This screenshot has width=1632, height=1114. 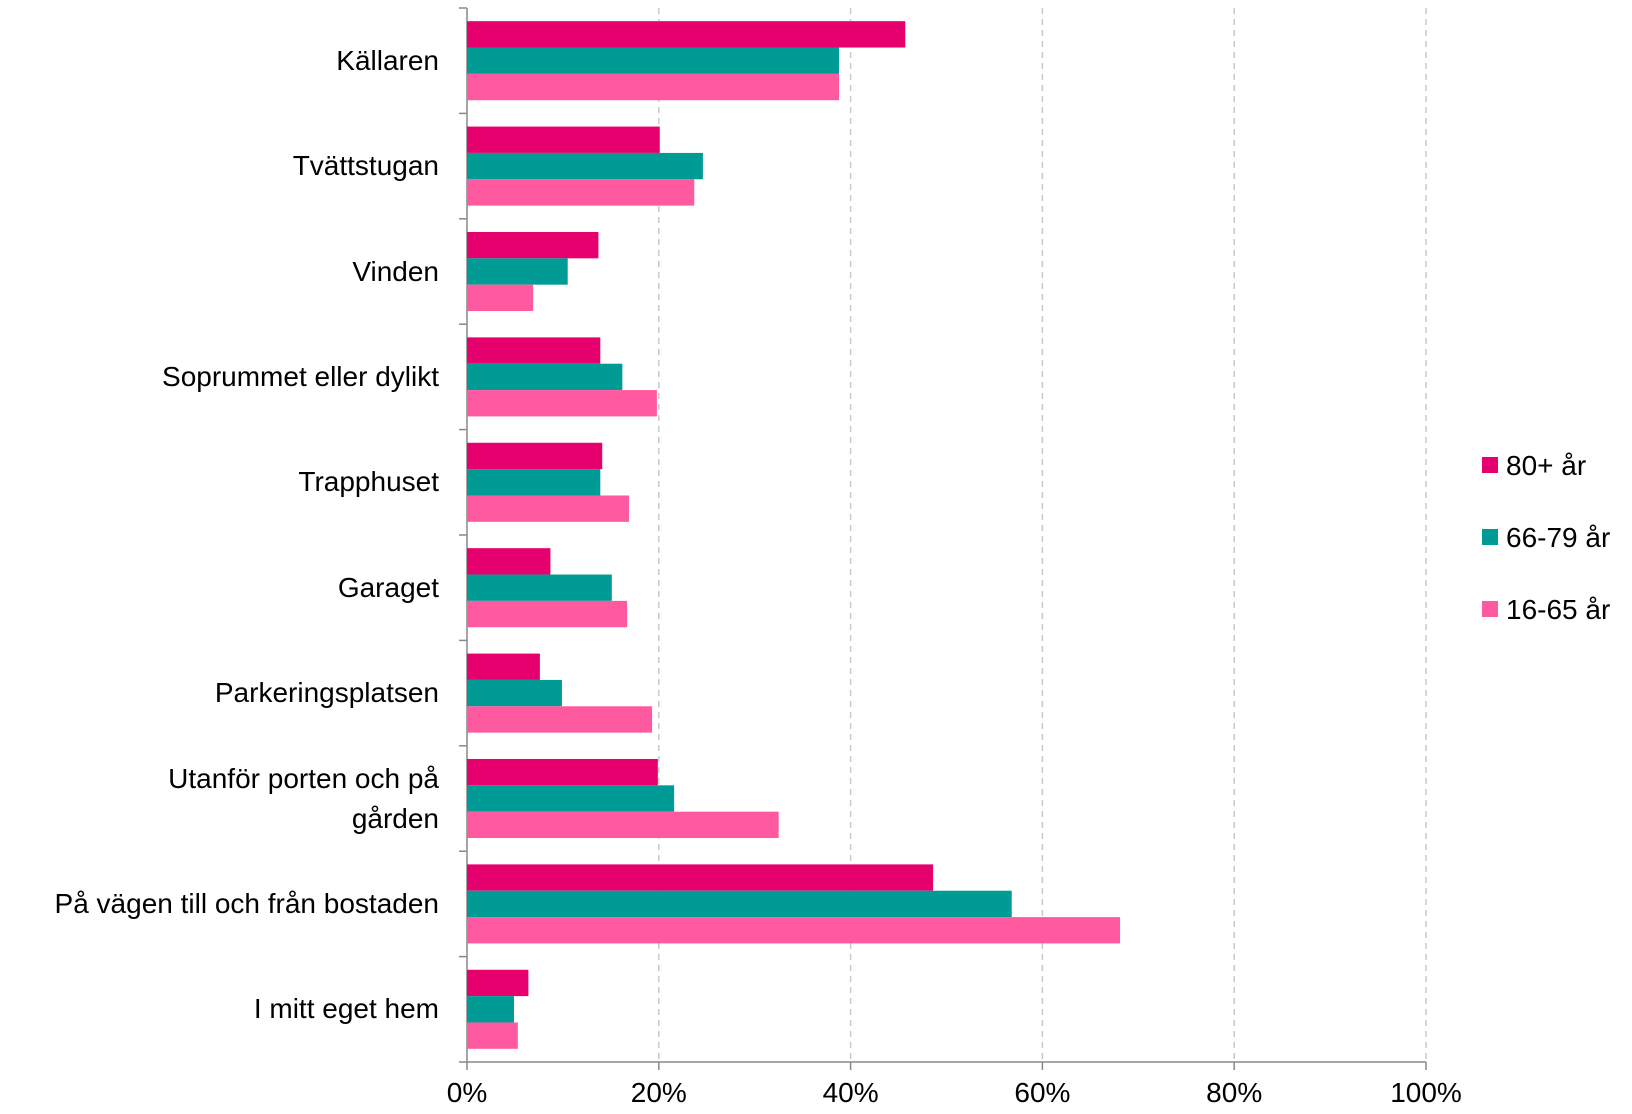 What do you see at coordinates (1426, 1092) in the screenshot?
I see `x-tick-label: 100%` at bounding box center [1426, 1092].